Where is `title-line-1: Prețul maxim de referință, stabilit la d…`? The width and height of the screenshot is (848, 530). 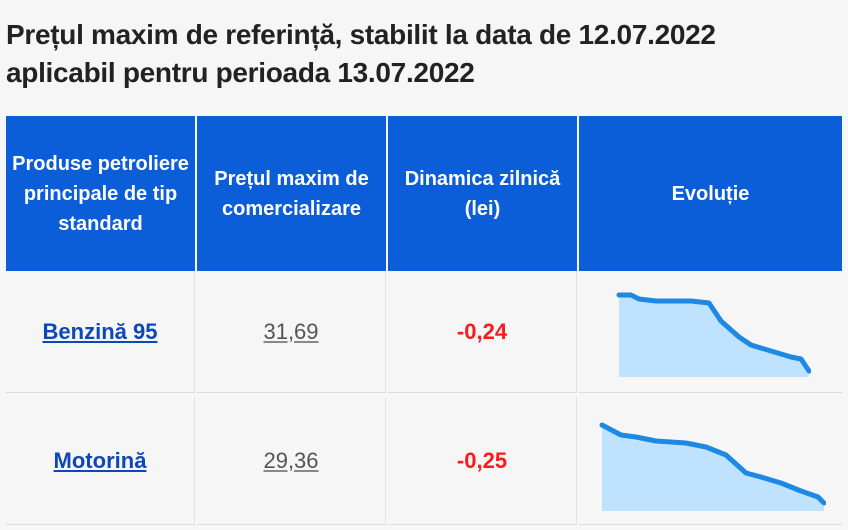
title-line-1: Prețul maxim de referință, stabilit la d… is located at coordinates (361, 34).